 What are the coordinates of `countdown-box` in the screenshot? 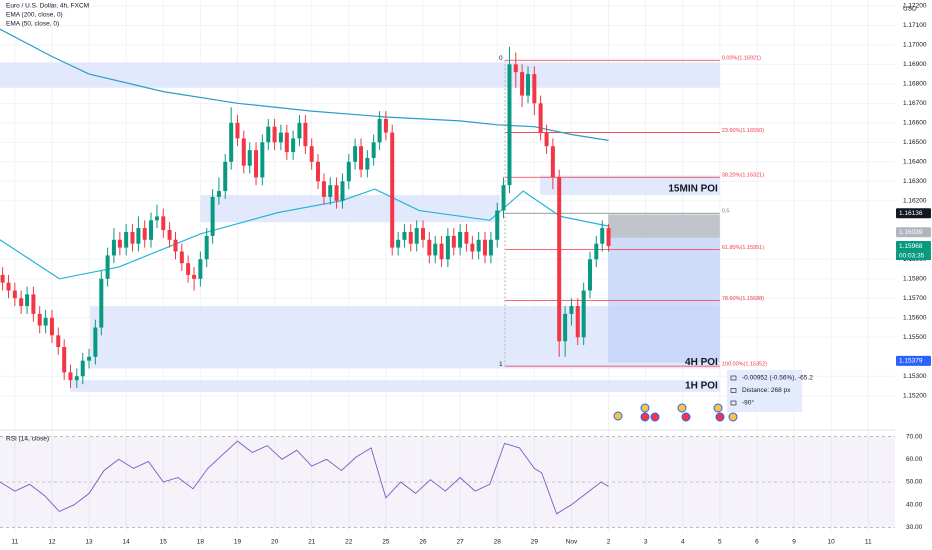 It's located at (913, 256).